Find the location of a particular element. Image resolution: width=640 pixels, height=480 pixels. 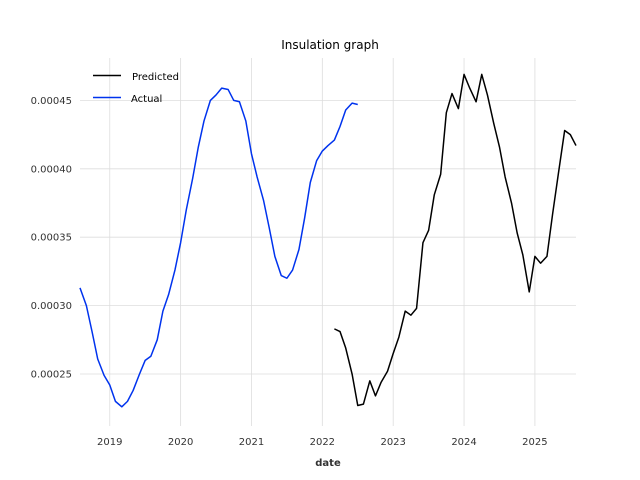

x-tick-label: 2023 is located at coordinates (392, 442).